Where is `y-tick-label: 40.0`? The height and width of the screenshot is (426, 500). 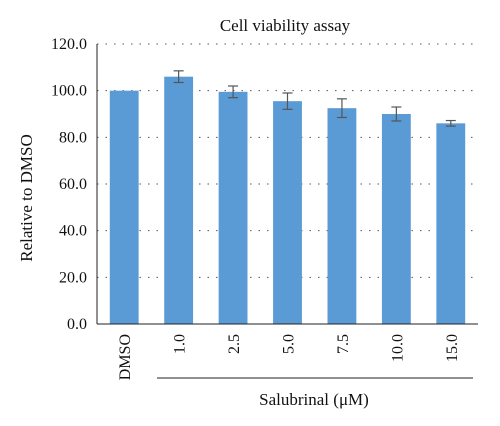 y-tick-label: 40.0 is located at coordinates (73, 231).